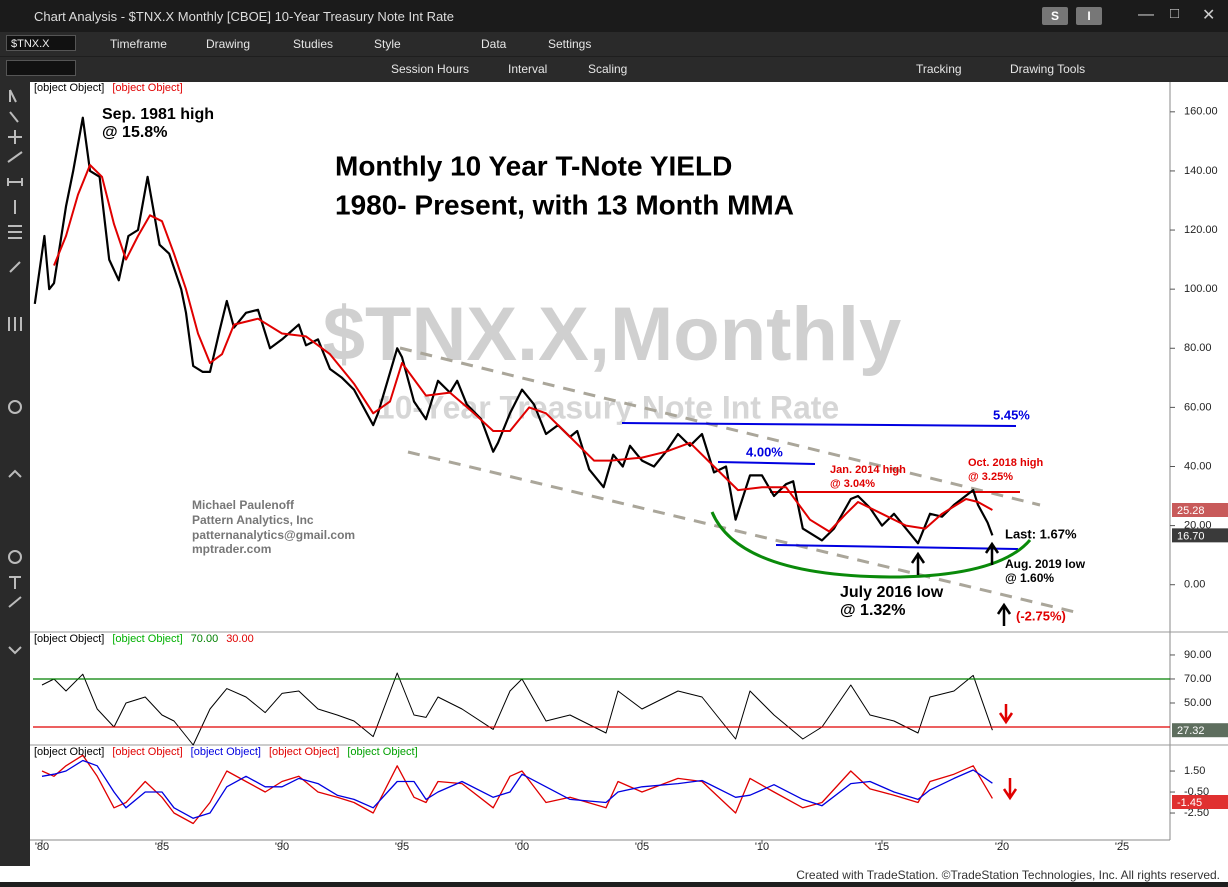  Describe the element at coordinates (990, 477) in the screenshot. I see `annotation: @ 3.25%` at that location.